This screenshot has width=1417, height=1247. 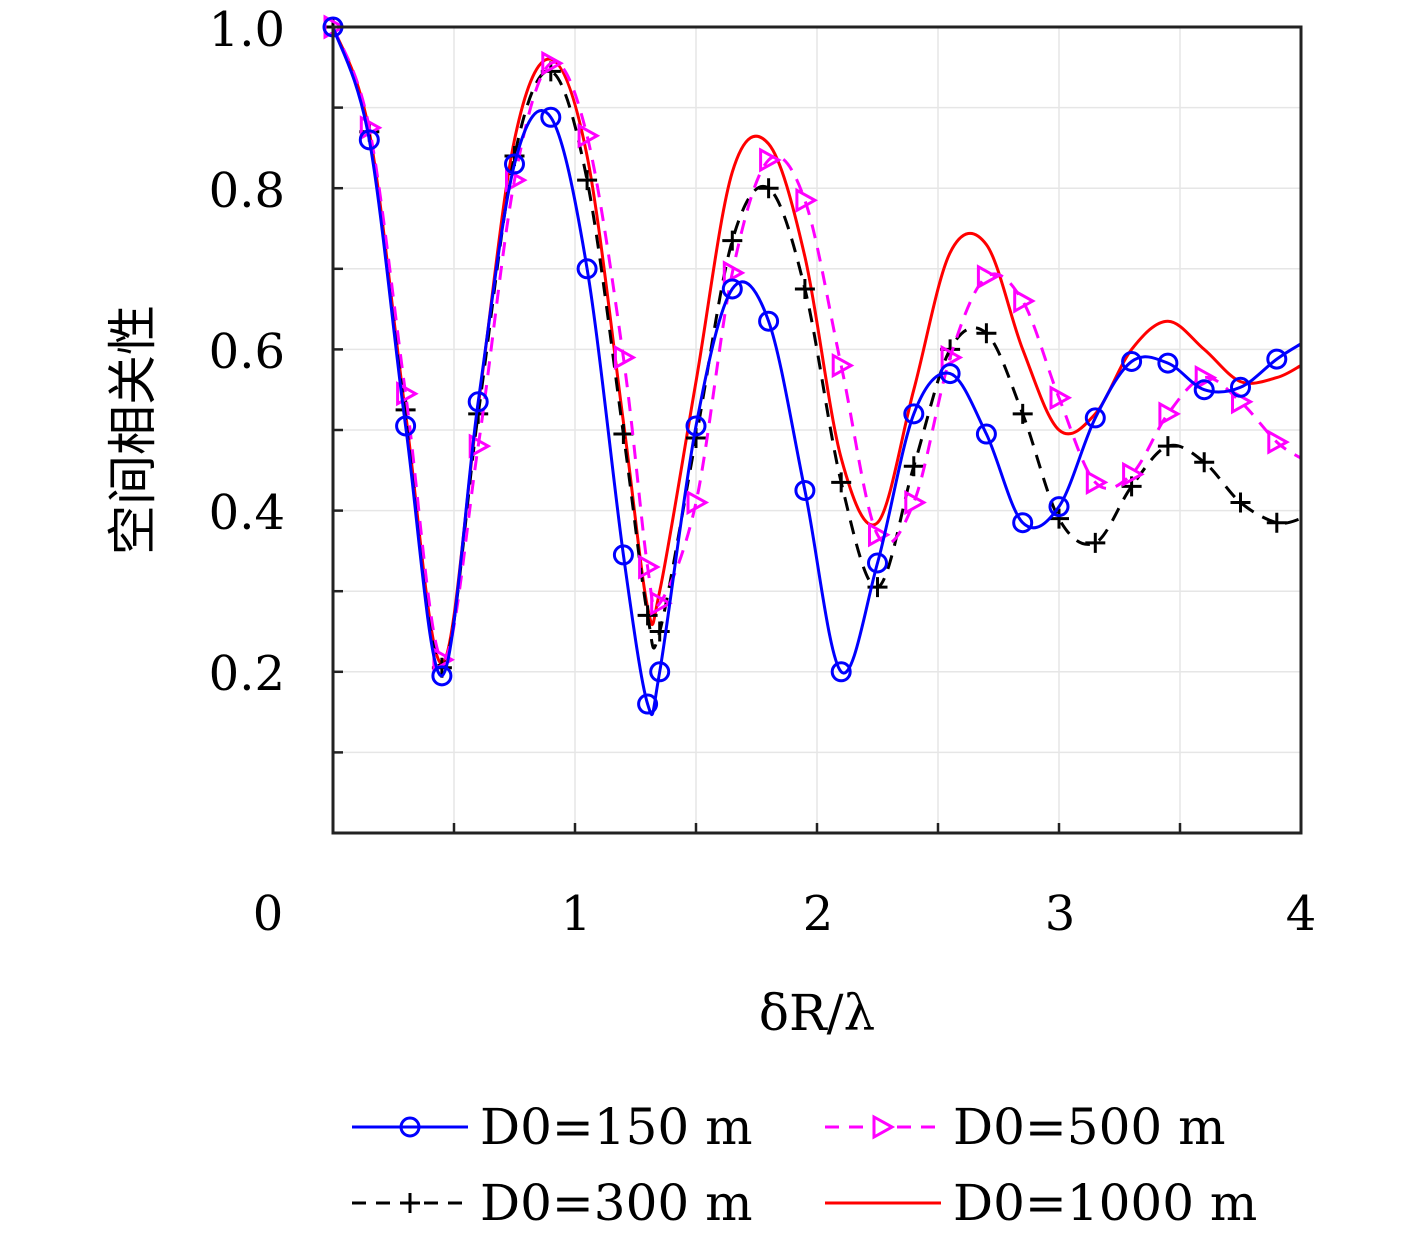 What do you see at coordinates (247, 513) in the screenshot?
I see `y-tick-label: 0.4` at bounding box center [247, 513].